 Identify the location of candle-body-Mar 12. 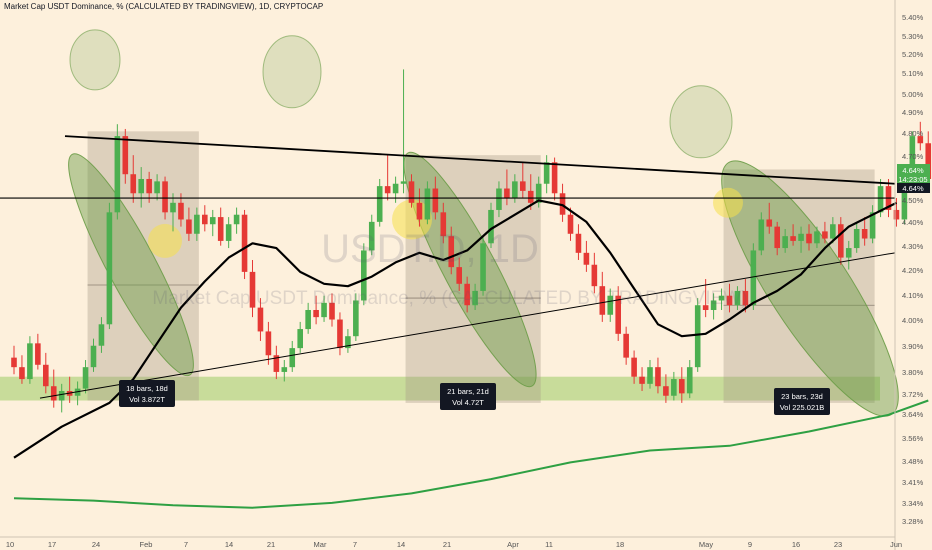
(523, 186).